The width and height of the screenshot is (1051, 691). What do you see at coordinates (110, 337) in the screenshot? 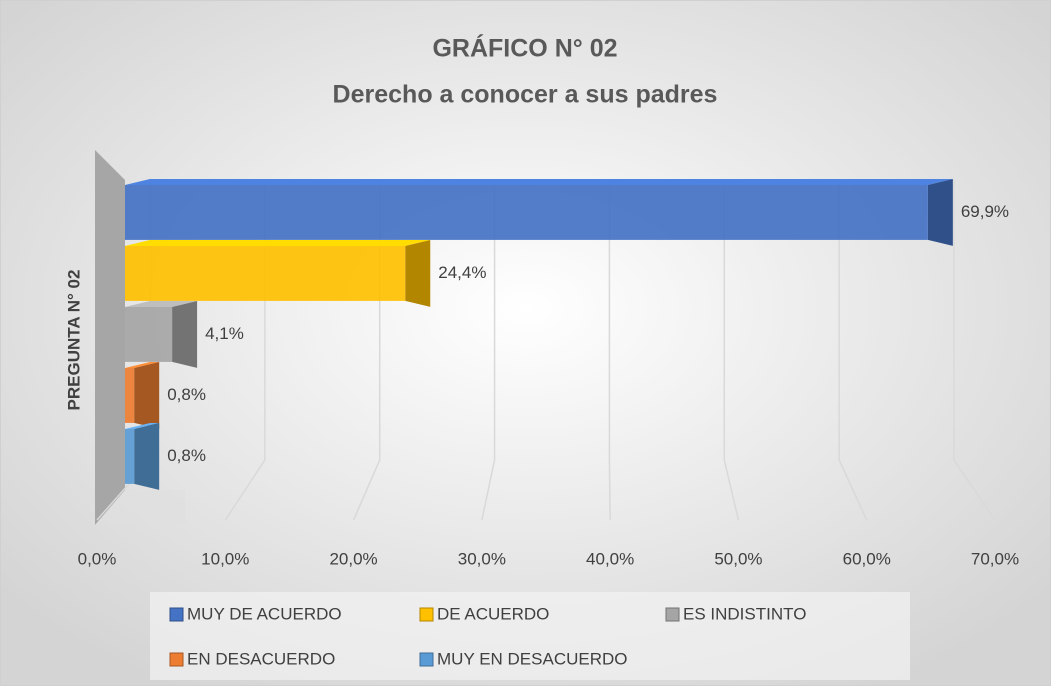
I see `back-wall` at bounding box center [110, 337].